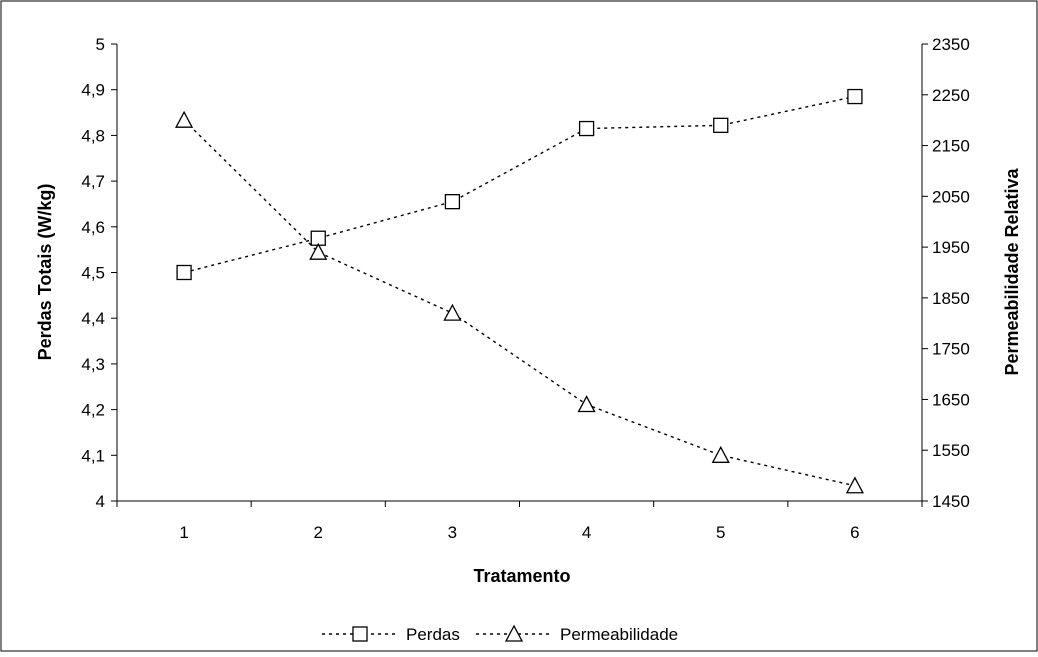 Image resolution: width=1038 pixels, height=657 pixels. I want to click on y-left-tick-label: 4,1, so click(93, 455).